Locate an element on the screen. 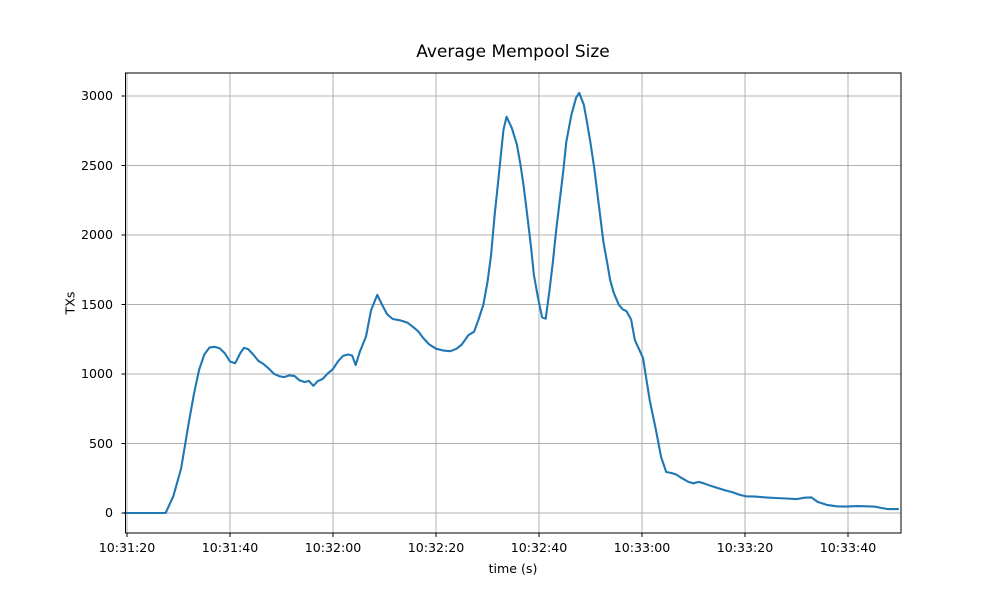 Image resolution: width=1000 pixels, height=600 pixels. x-tick-label: 10:33:20 is located at coordinates (745, 547).